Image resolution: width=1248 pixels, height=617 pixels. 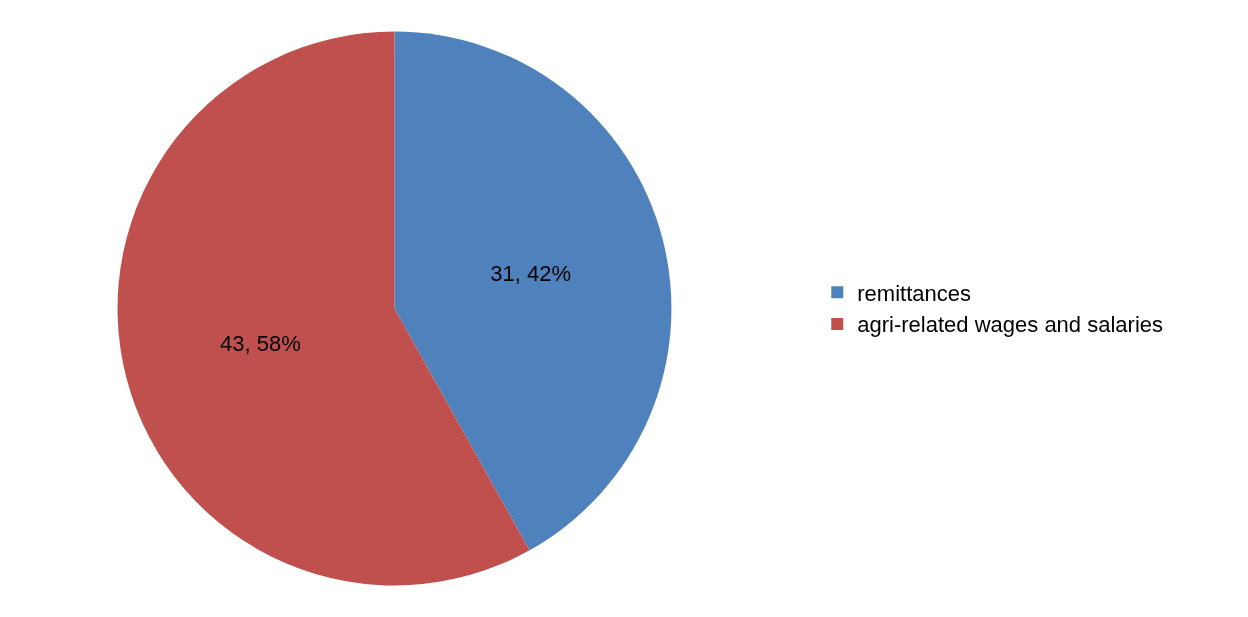 What do you see at coordinates (1010, 325) in the screenshot?
I see `legend-label: agri-related wages and salaries` at bounding box center [1010, 325].